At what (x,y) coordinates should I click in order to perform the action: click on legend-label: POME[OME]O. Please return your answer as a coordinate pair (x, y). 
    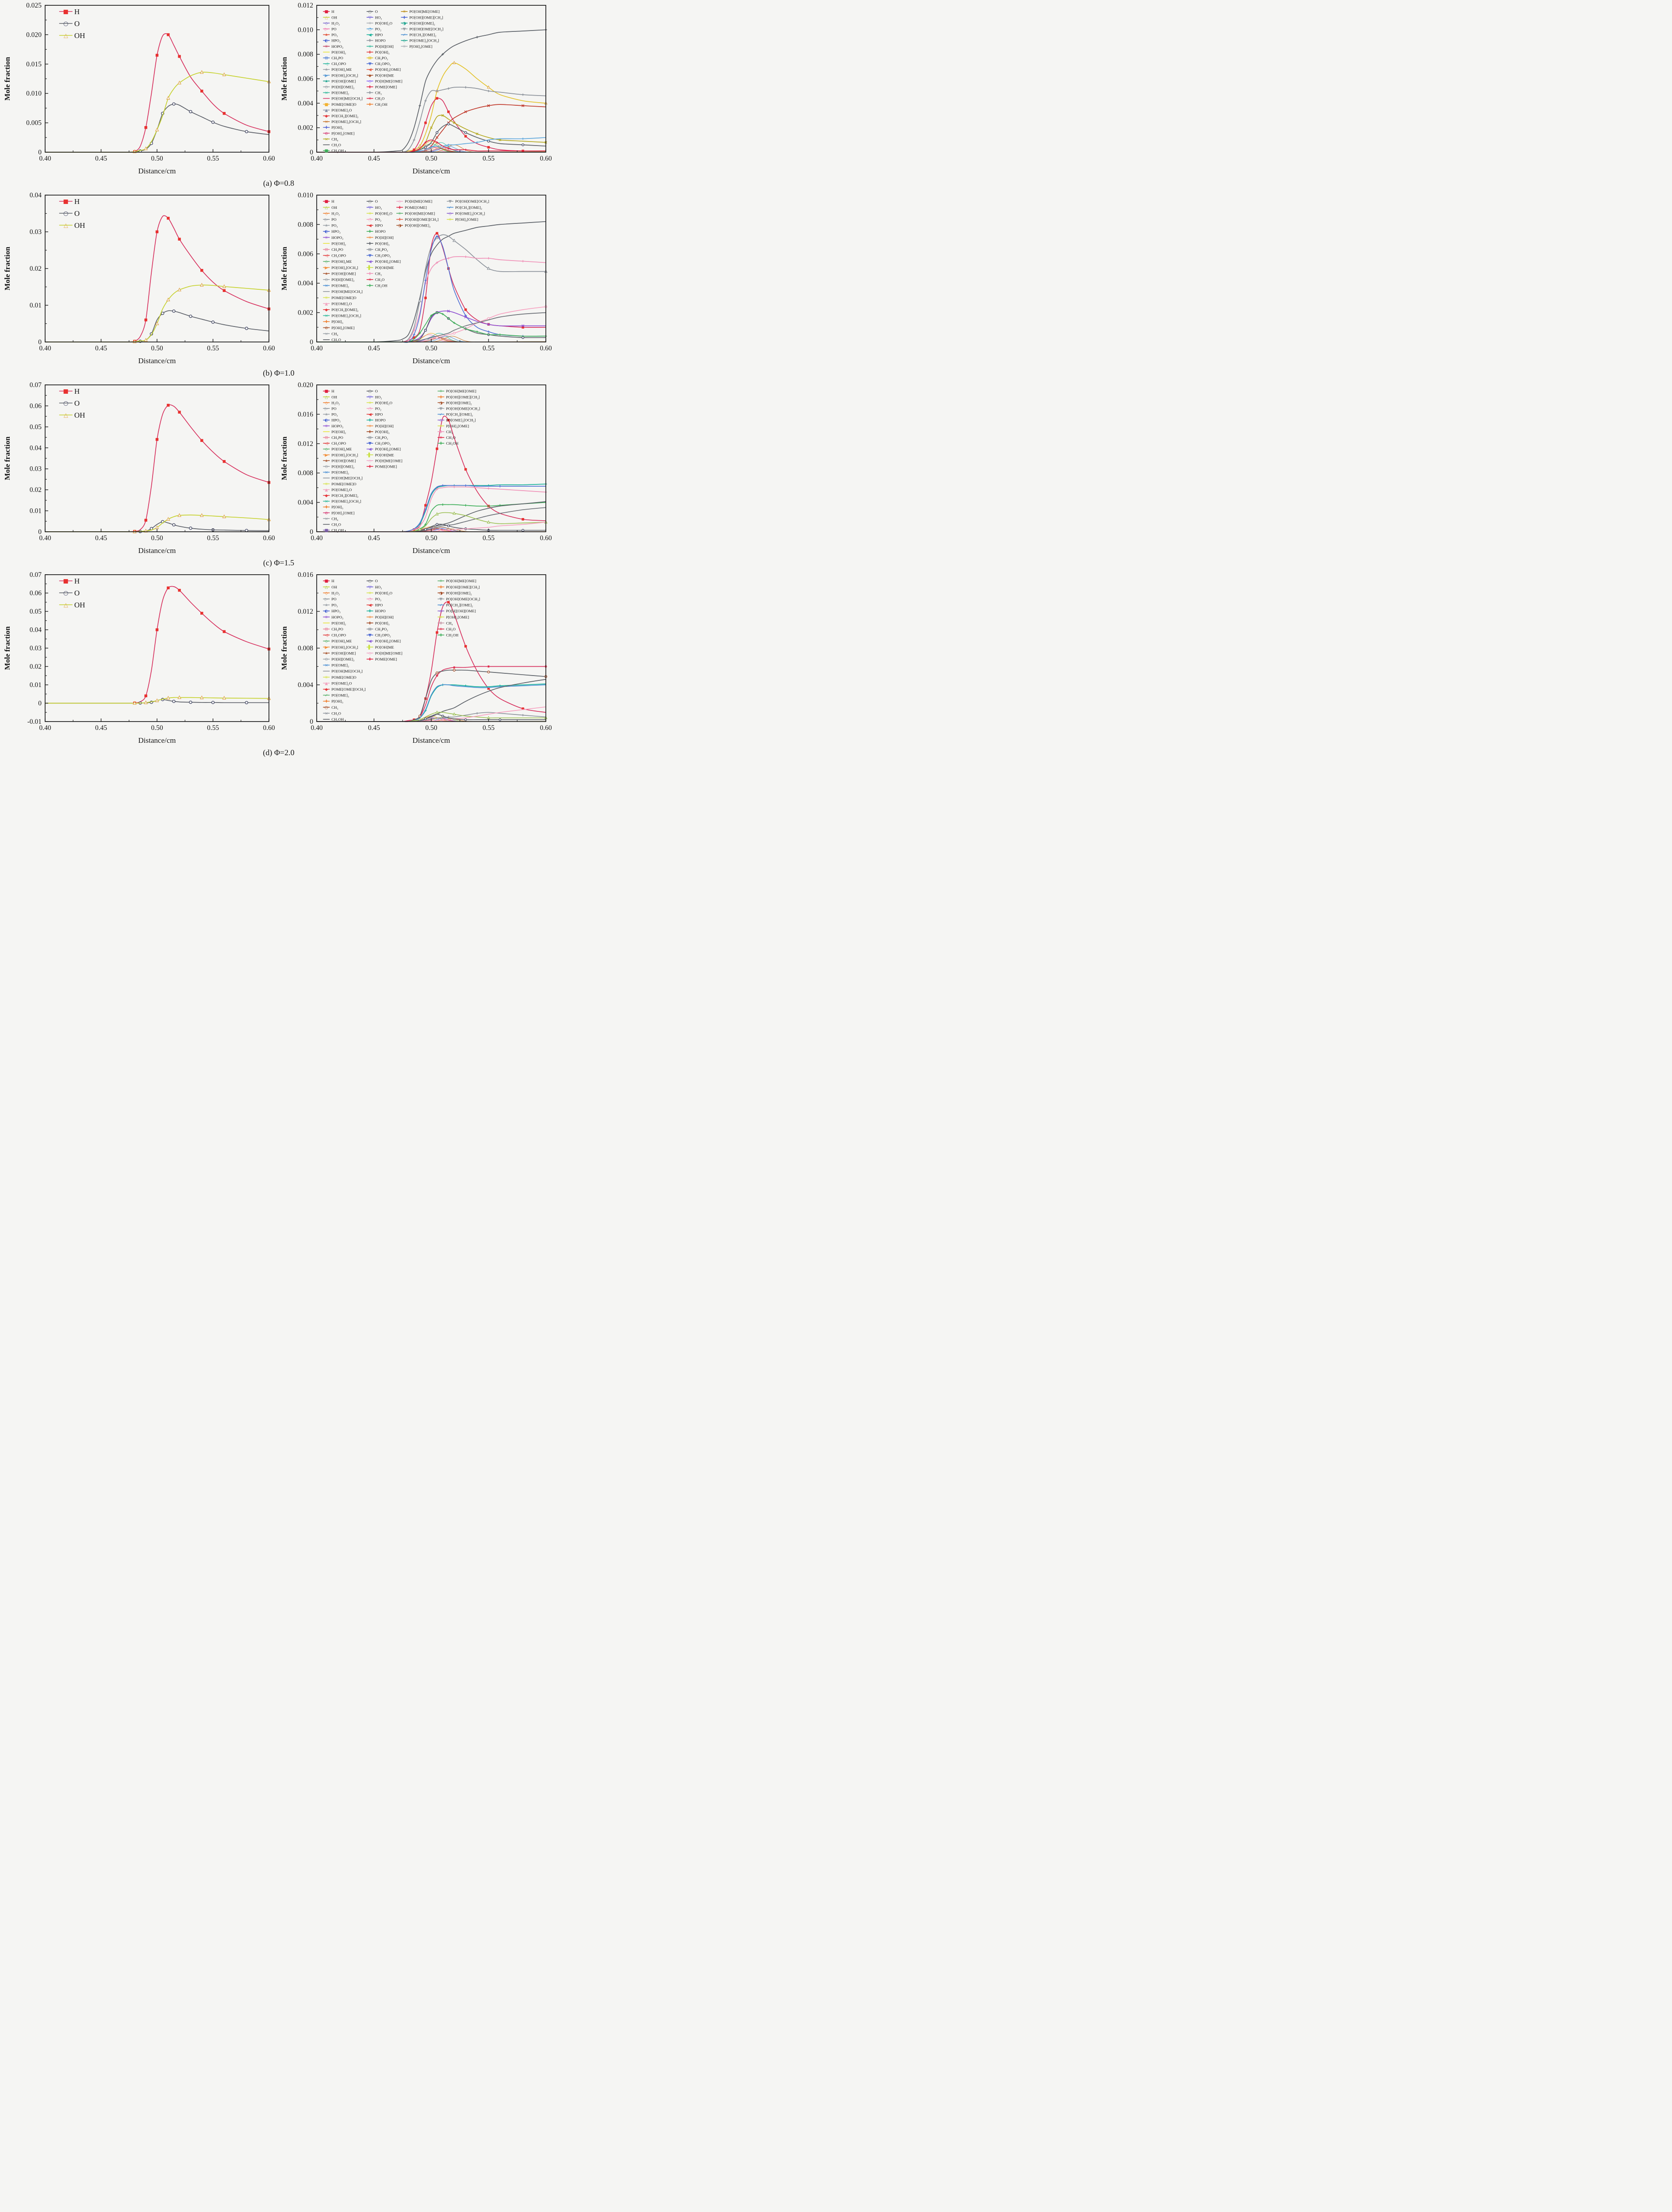
    Looking at the image, I should click on (343, 105).